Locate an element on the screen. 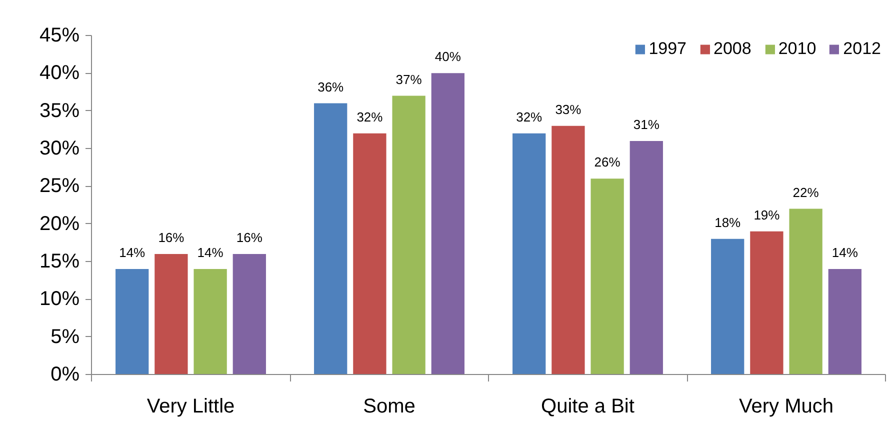 The height and width of the screenshot is (432, 889). data-label: 31% is located at coordinates (646, 124).